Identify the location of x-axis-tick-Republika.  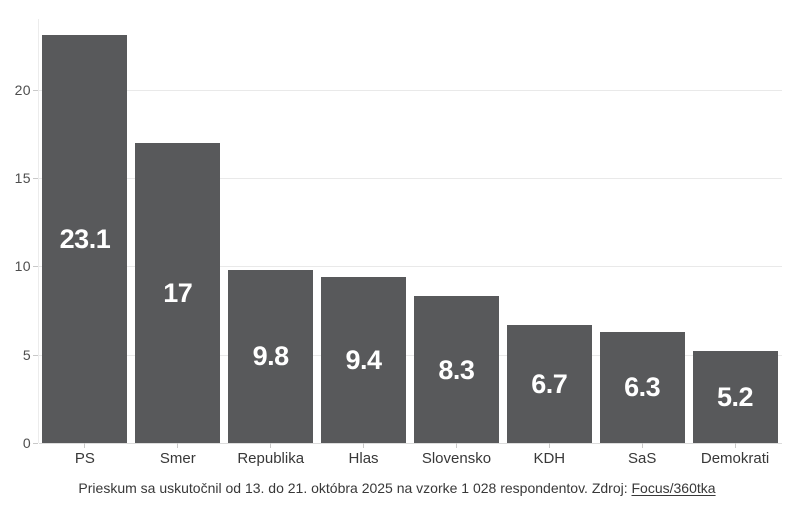
(271, 445).